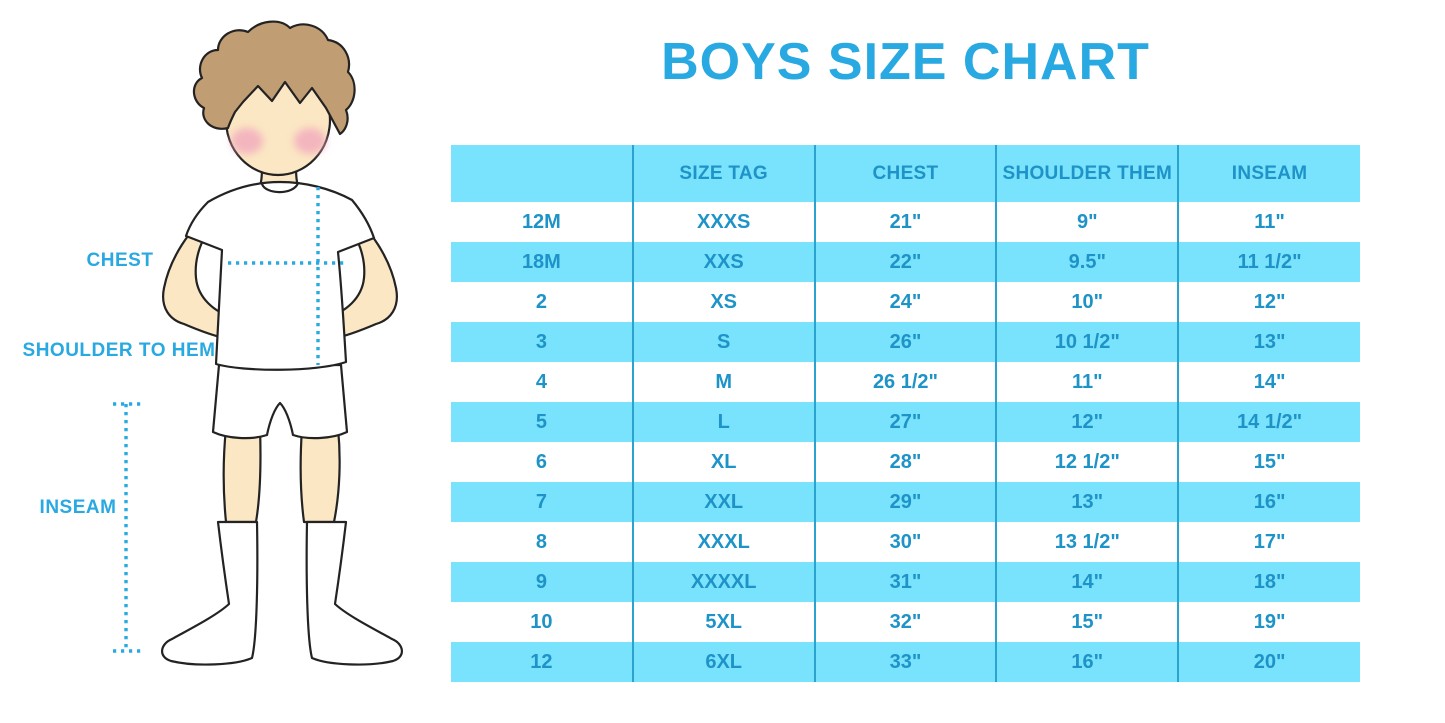  I want to click on table-row: 12 6XL 33" 16" 20", so click(905, 662).